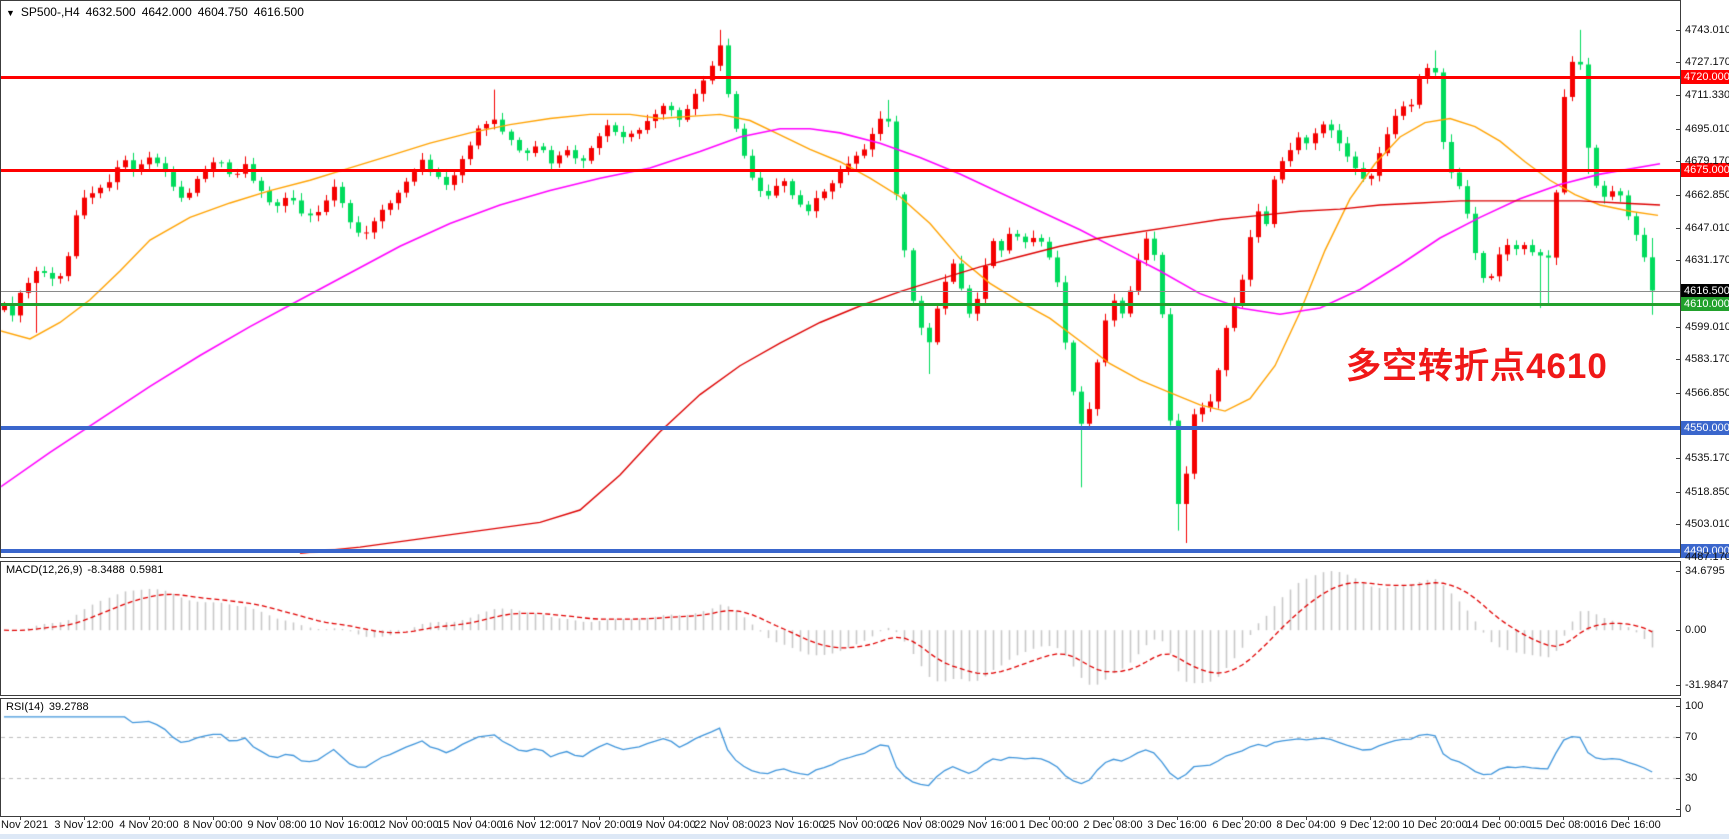 The height and width of the screenshot is (839, 1729). Describe the element at coordinates (50, 12) in the screenshot. I see `symbol-timeframe: SP500-,H4` at that location.